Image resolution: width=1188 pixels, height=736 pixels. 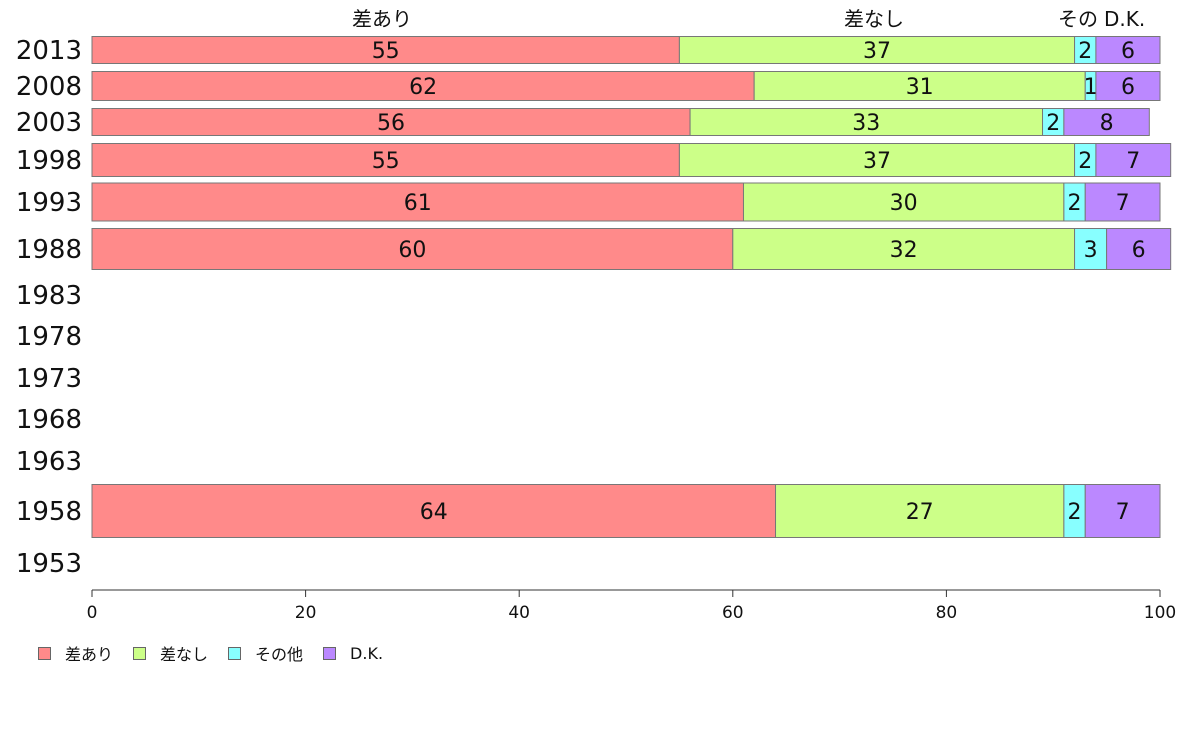 I want to click on data-label-1993-1: 30, so click(x=904, y=203).